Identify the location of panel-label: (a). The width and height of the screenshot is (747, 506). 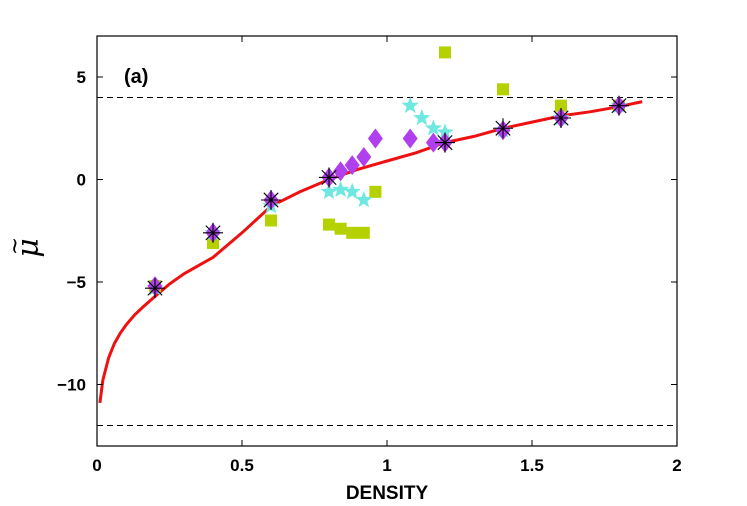
(136, 77).